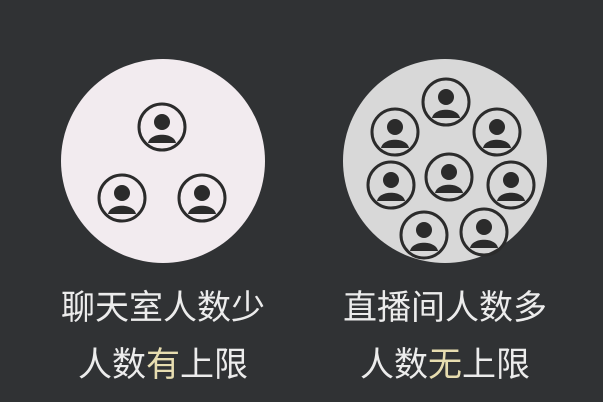 The image size is (603, 402). I want to click on chatroom-caption-accent: 有, so click(163, 365).